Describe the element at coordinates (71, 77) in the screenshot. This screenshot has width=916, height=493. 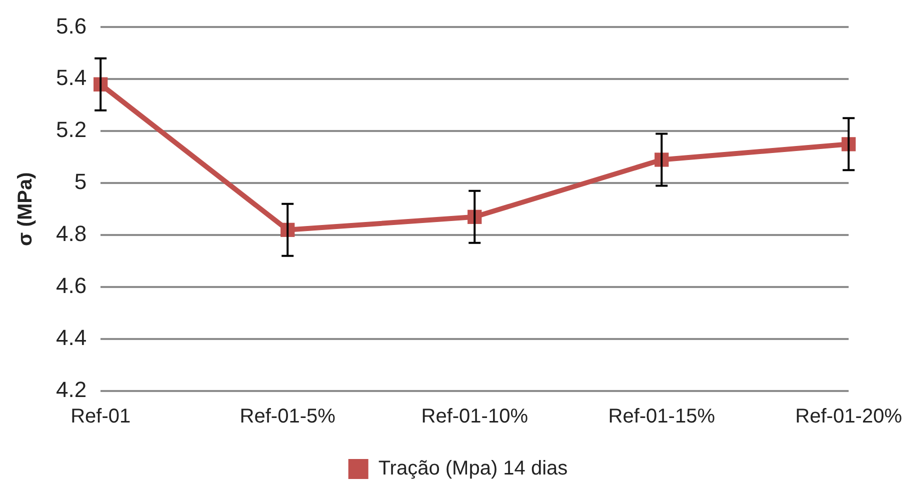
I see `y-tick-label: 5.4` at that location.